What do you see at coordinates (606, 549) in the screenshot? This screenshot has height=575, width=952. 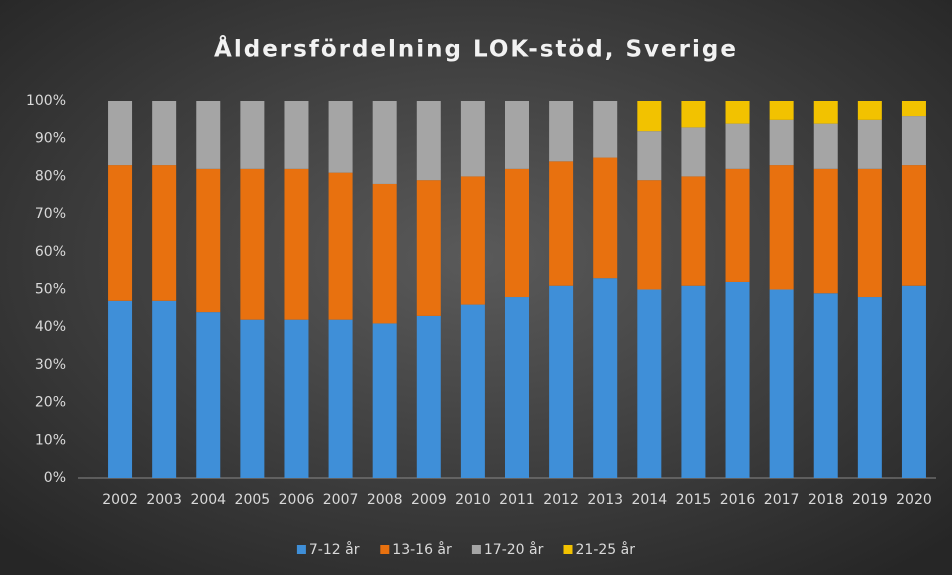 I see `legend-label: 21-25 år` at bounding box center [606, 549].